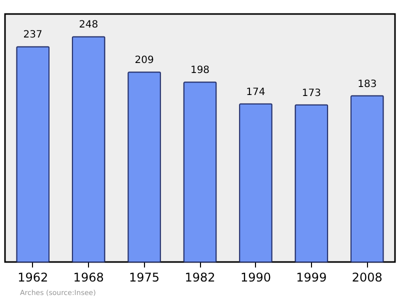 This screenshot has height=299, width=400. I want to click on x-tick-label: 1990, so click(255, 277).